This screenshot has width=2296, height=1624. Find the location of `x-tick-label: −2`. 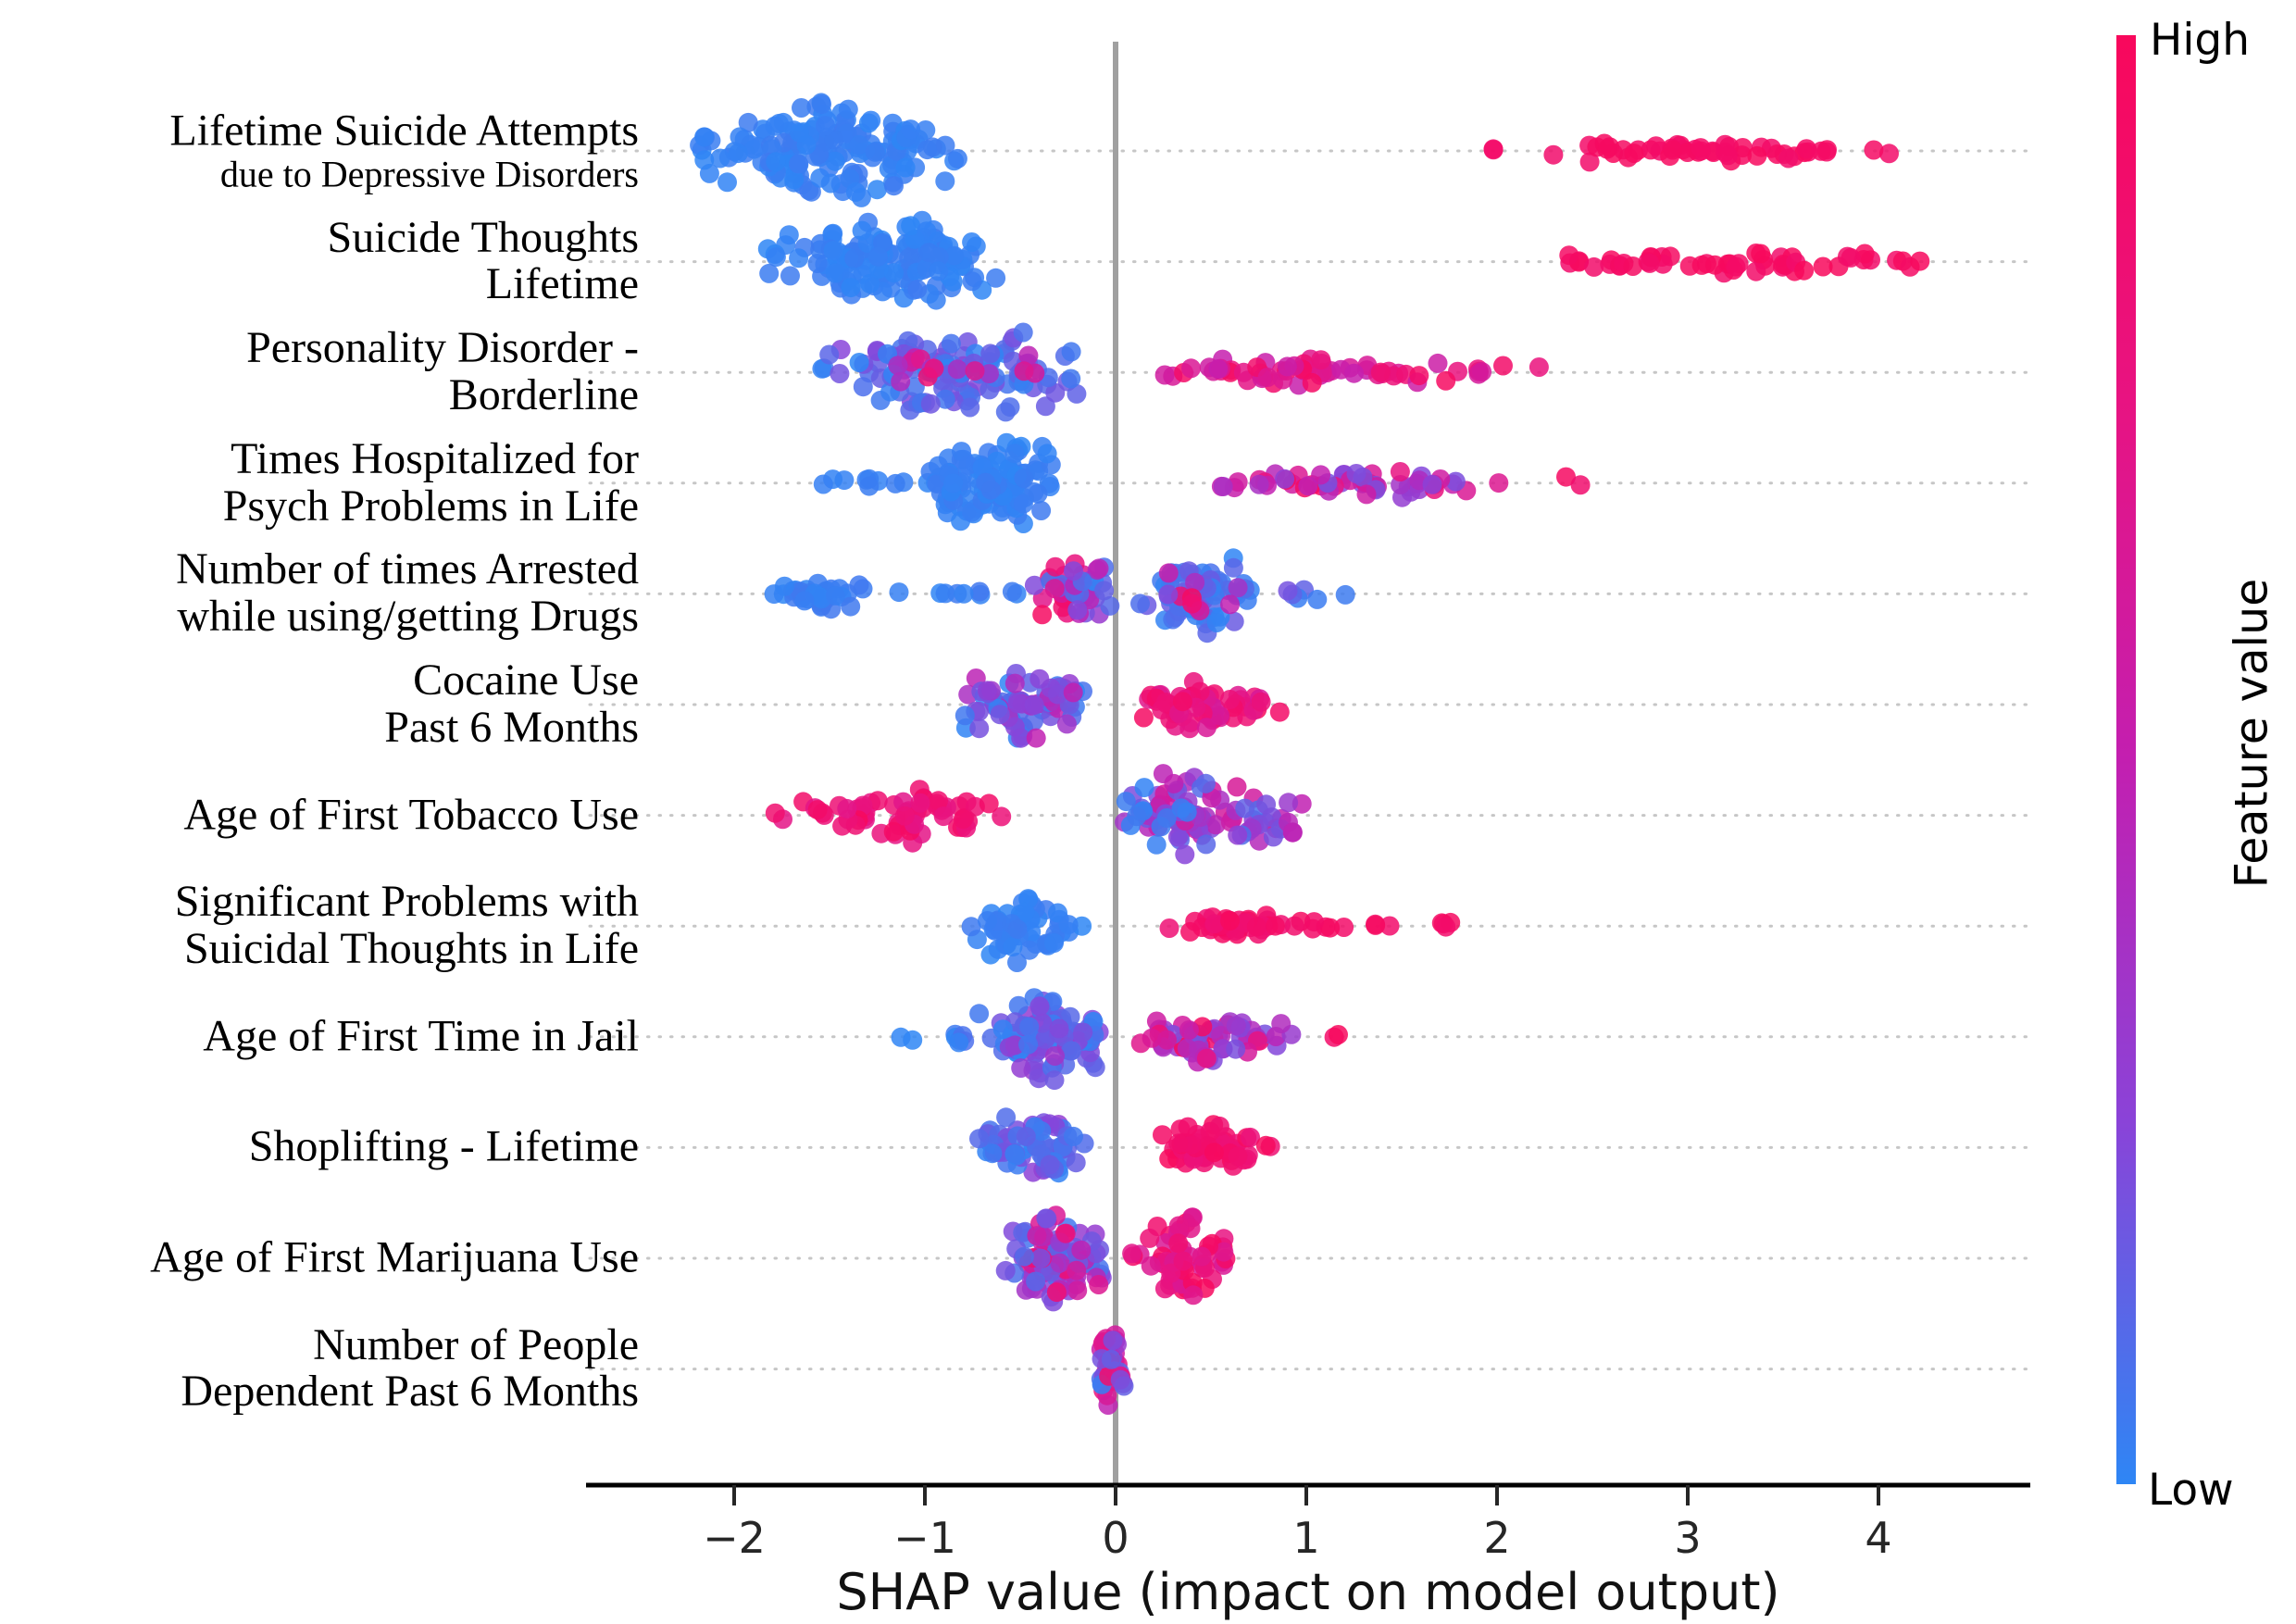

x-tick-label: −2 is located at coordinates (734, 1538).